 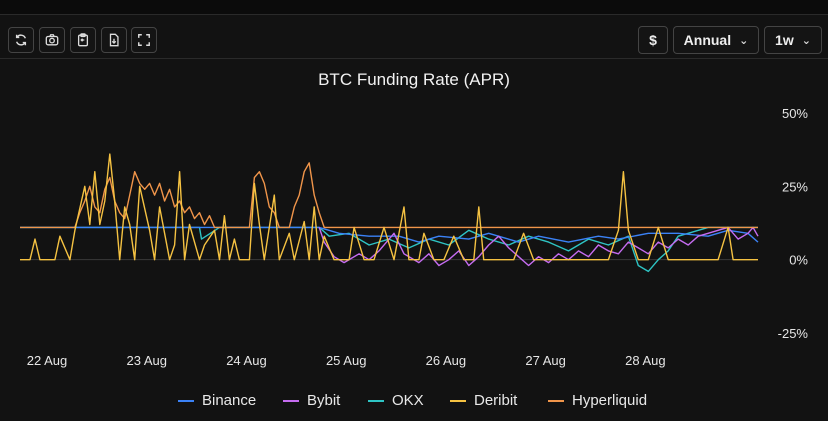 What do you see at coordinates (114, 40) in the screenshot?
I see `download-icon` at bounding box center [114, 40].